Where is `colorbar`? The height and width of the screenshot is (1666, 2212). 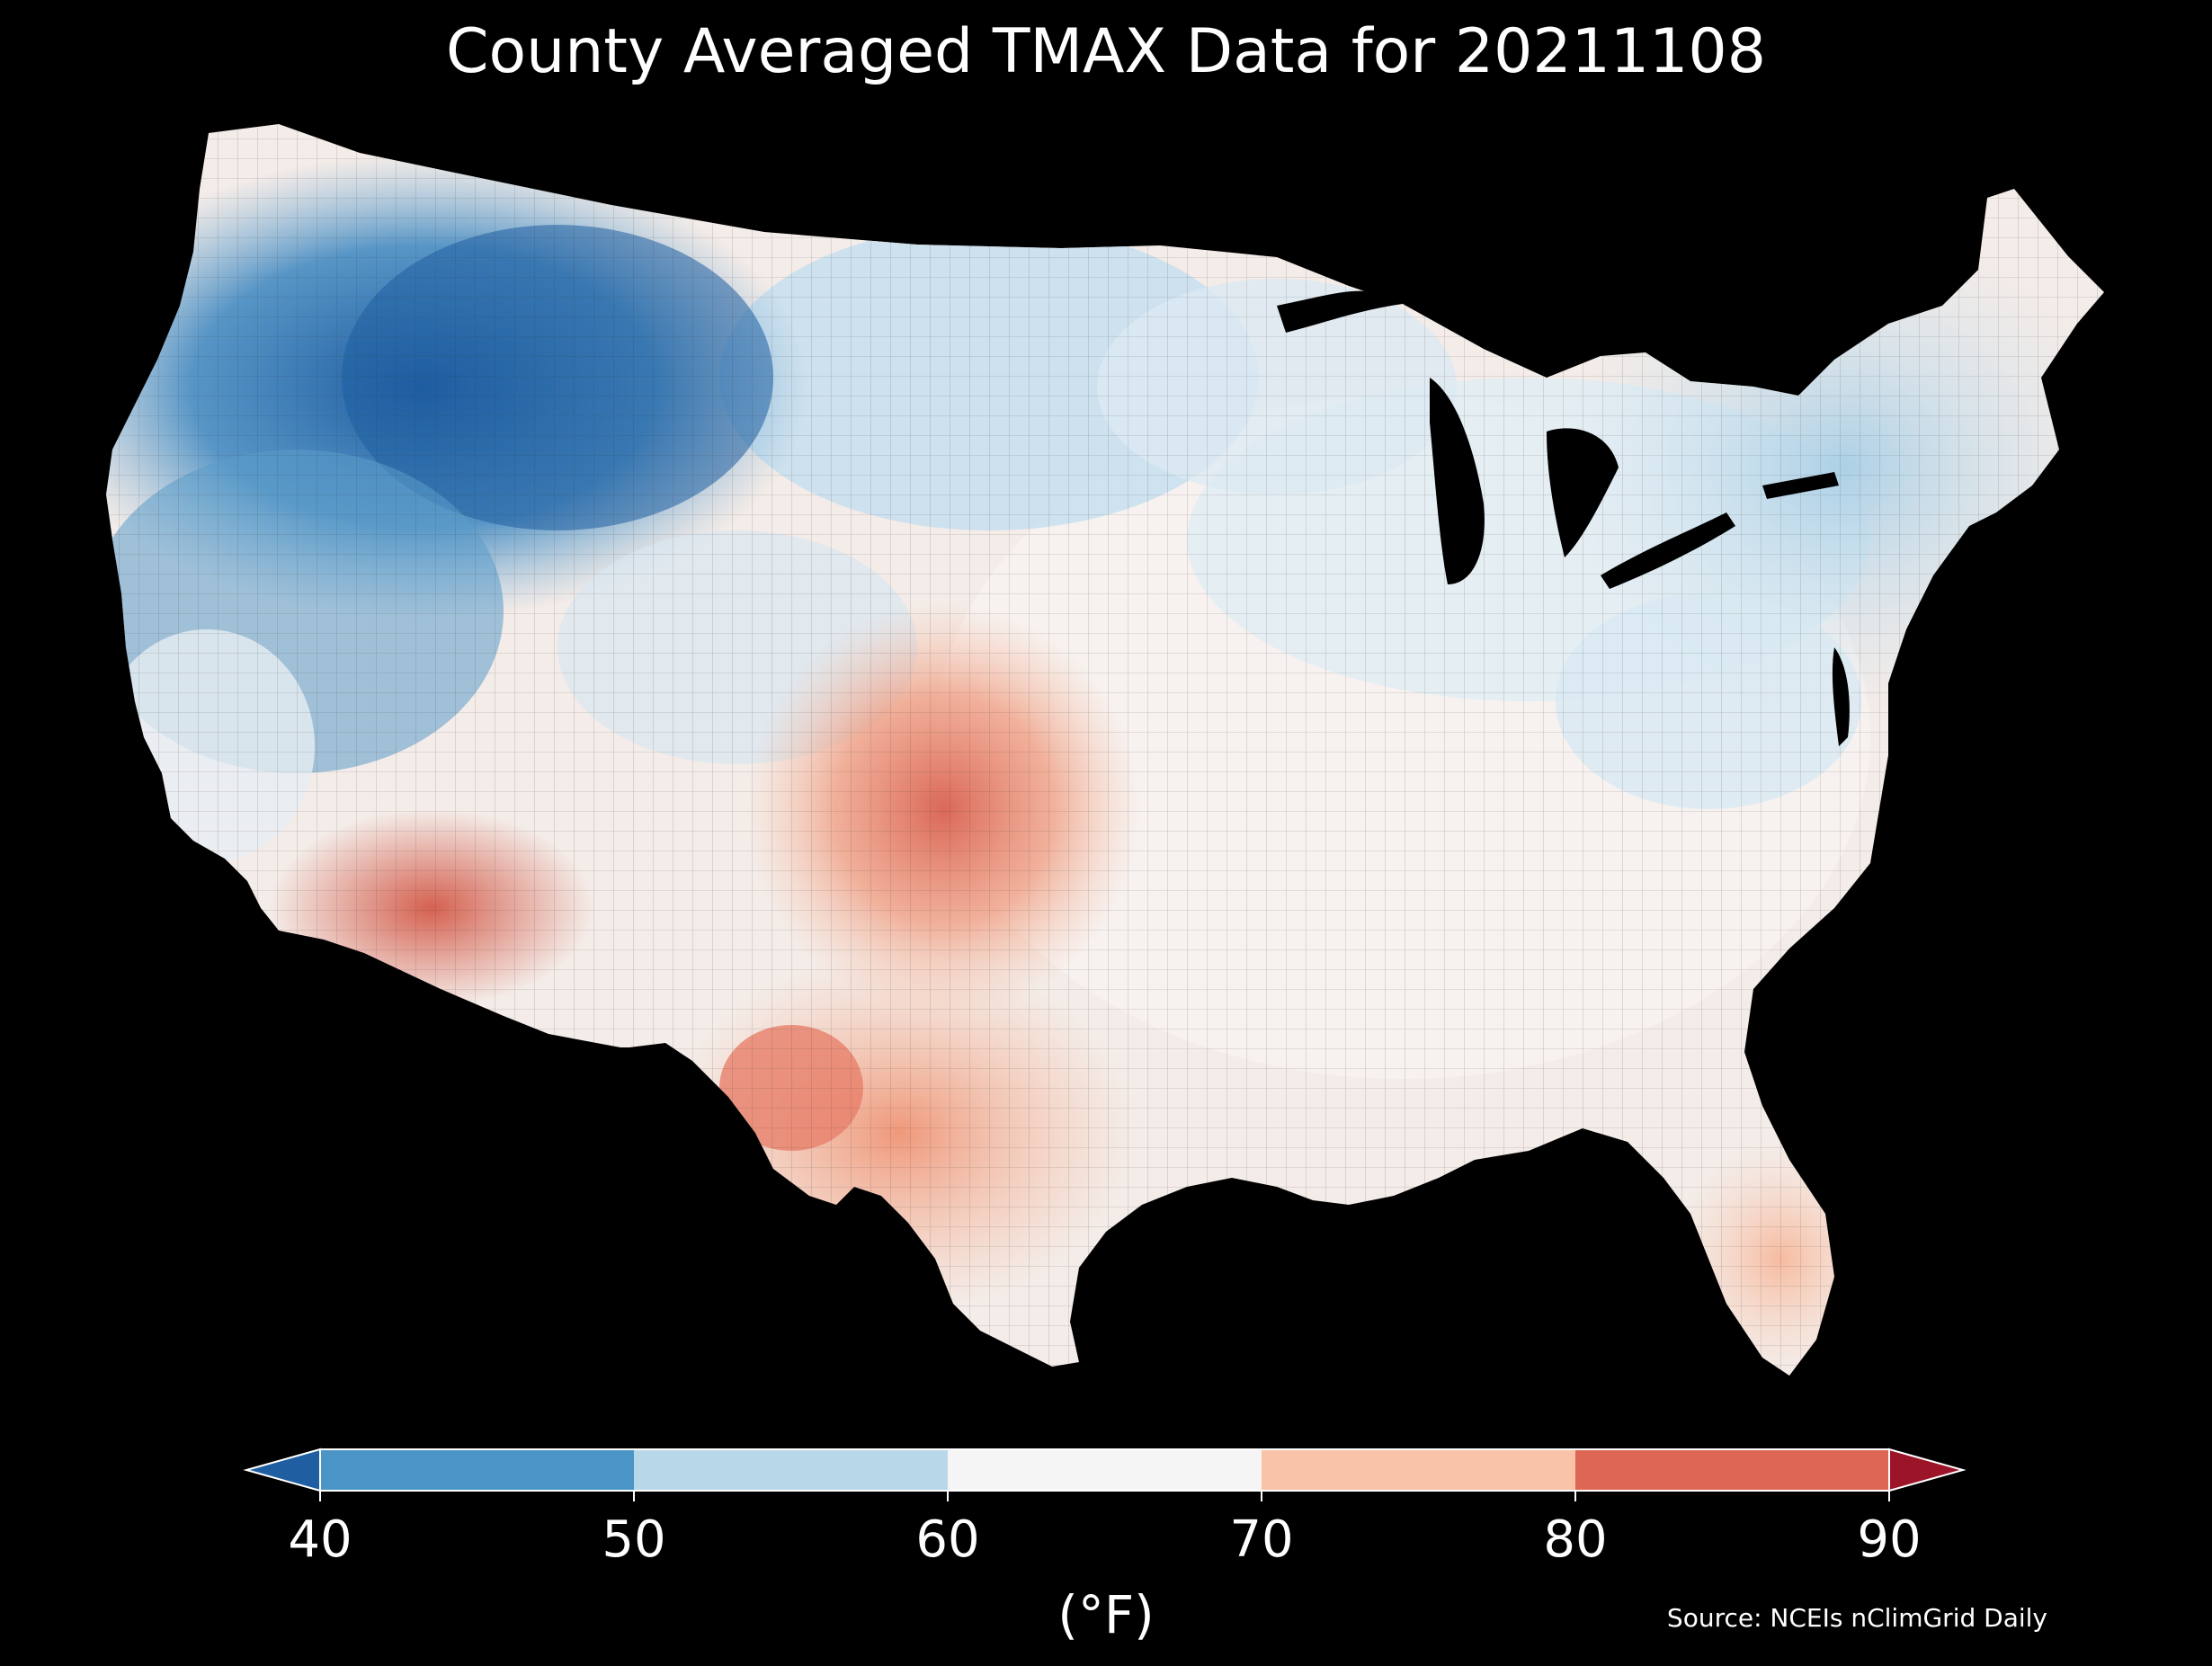 colorbar is located at coordinates (1105, 1475).